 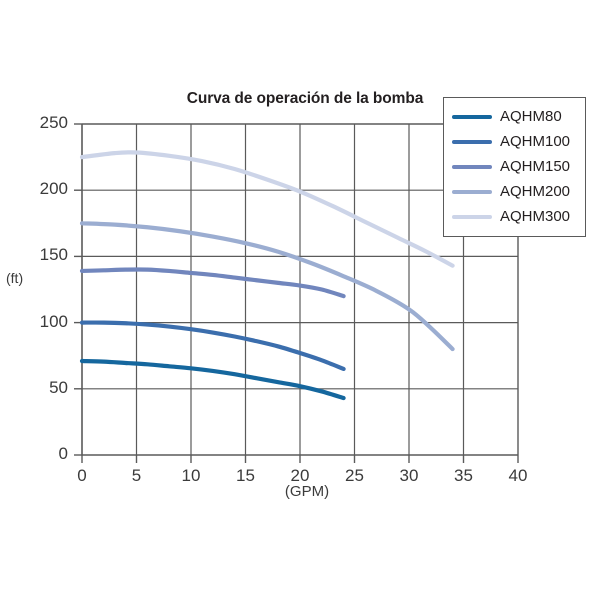 What do you see at coordinates (535, 141) in the screenshot?
I see `legend-item-label: AQHM100` at bounding box center [535, 141].